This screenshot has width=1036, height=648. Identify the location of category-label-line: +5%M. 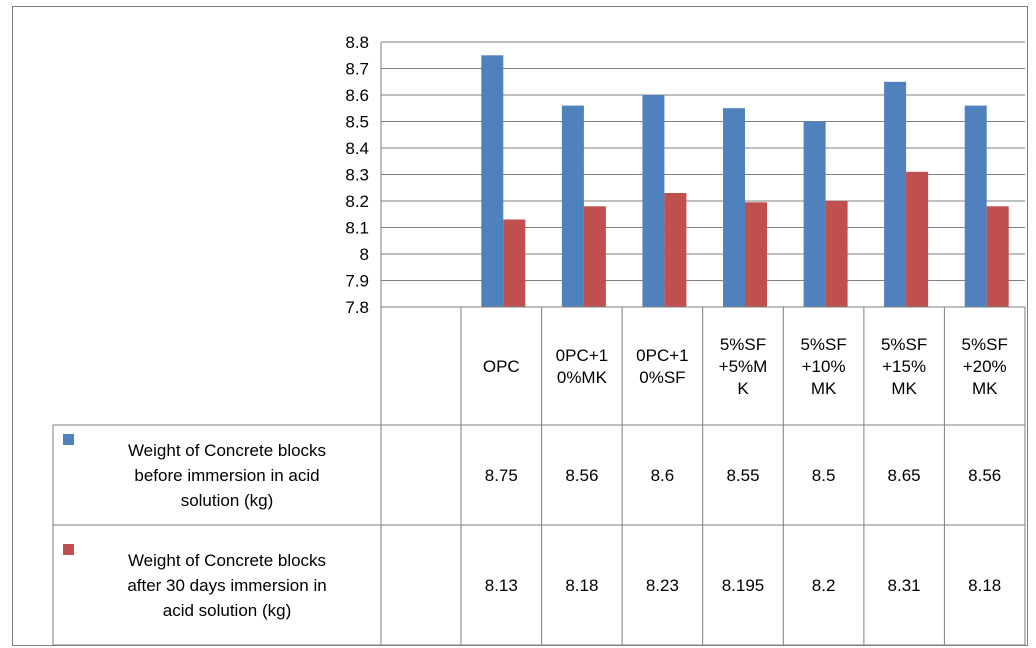
(743, 366).